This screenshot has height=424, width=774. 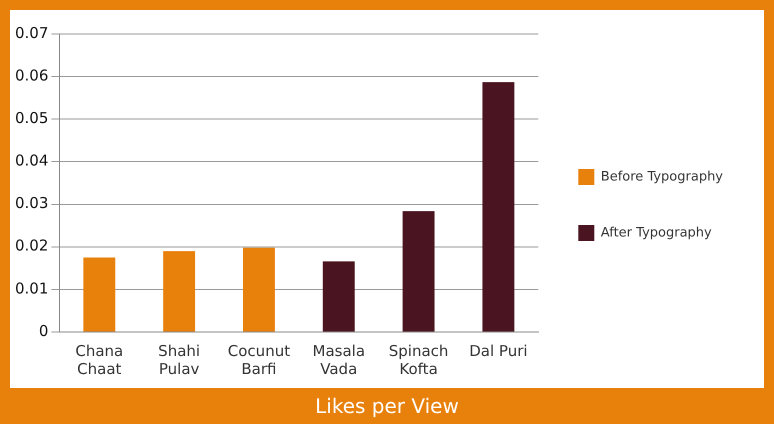 I want to click on text: Likes per View, so click(x=387, y=406).